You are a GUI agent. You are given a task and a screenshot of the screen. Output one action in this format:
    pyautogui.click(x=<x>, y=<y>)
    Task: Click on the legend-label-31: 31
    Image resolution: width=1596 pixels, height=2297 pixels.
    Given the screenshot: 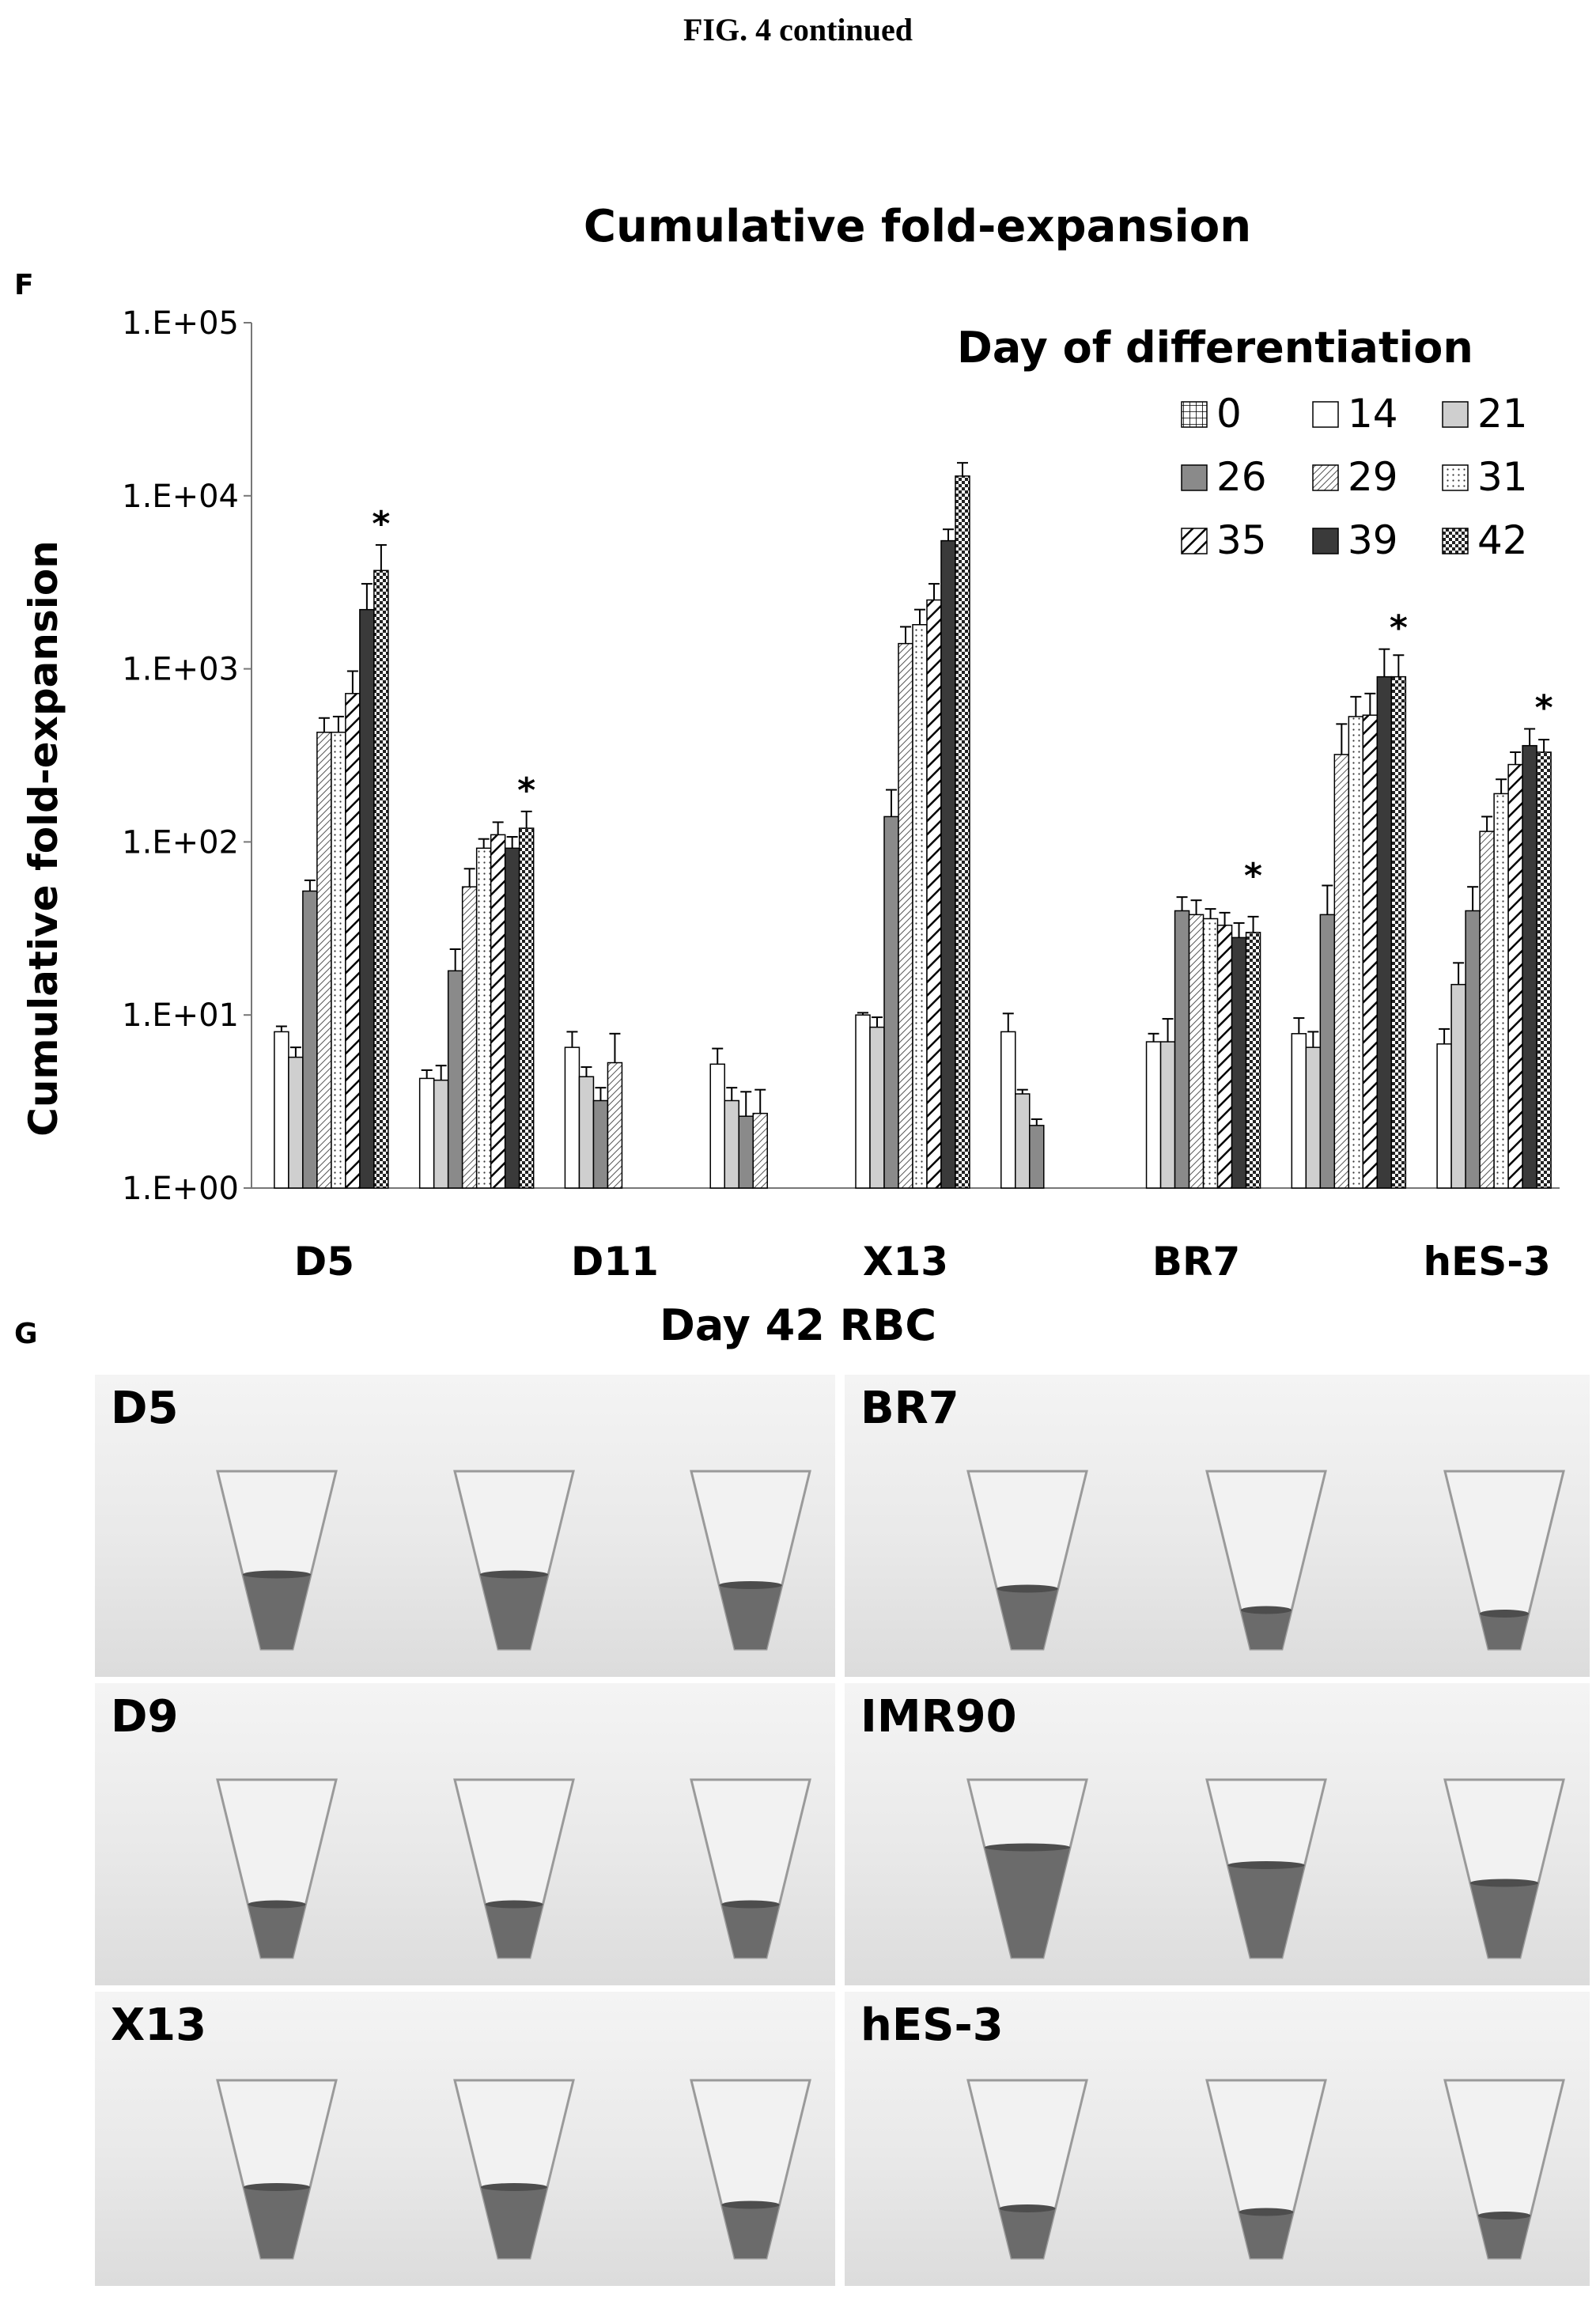 What is the action you would take?
    pyautogui.click(x=1502, y=477)
    